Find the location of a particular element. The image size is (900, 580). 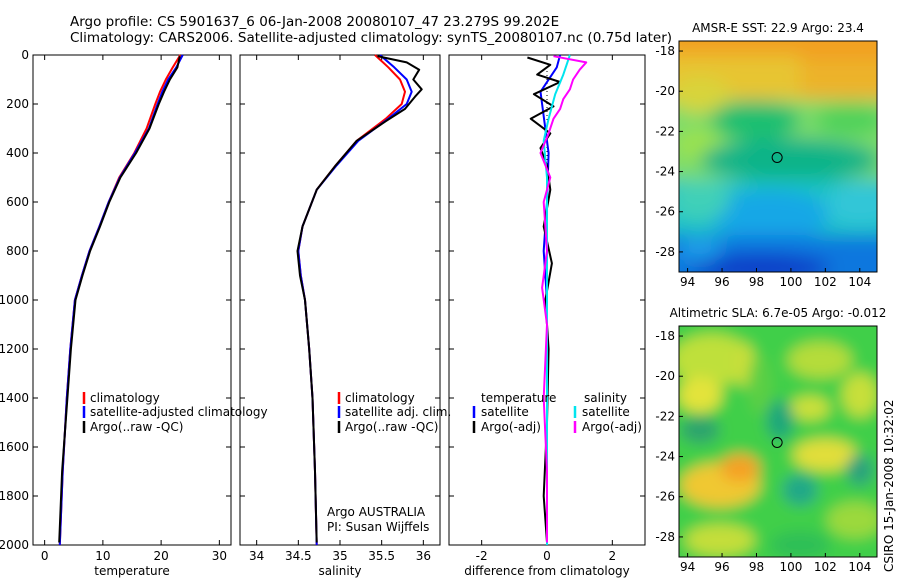

sst-heatmap is located at coordinates (778, 156).